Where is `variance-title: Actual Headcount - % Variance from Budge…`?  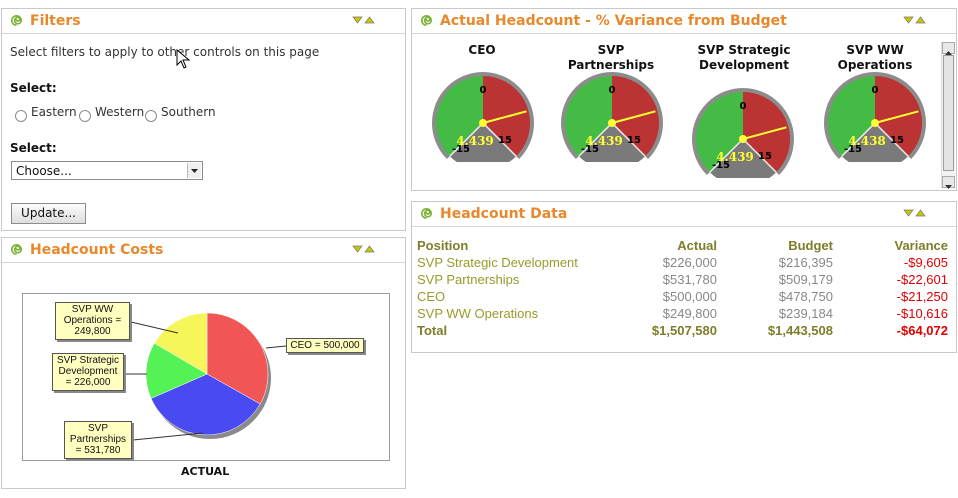
variance-title: Actual Headcount - % Variance from Budge… is located at coordinates (613, 21).